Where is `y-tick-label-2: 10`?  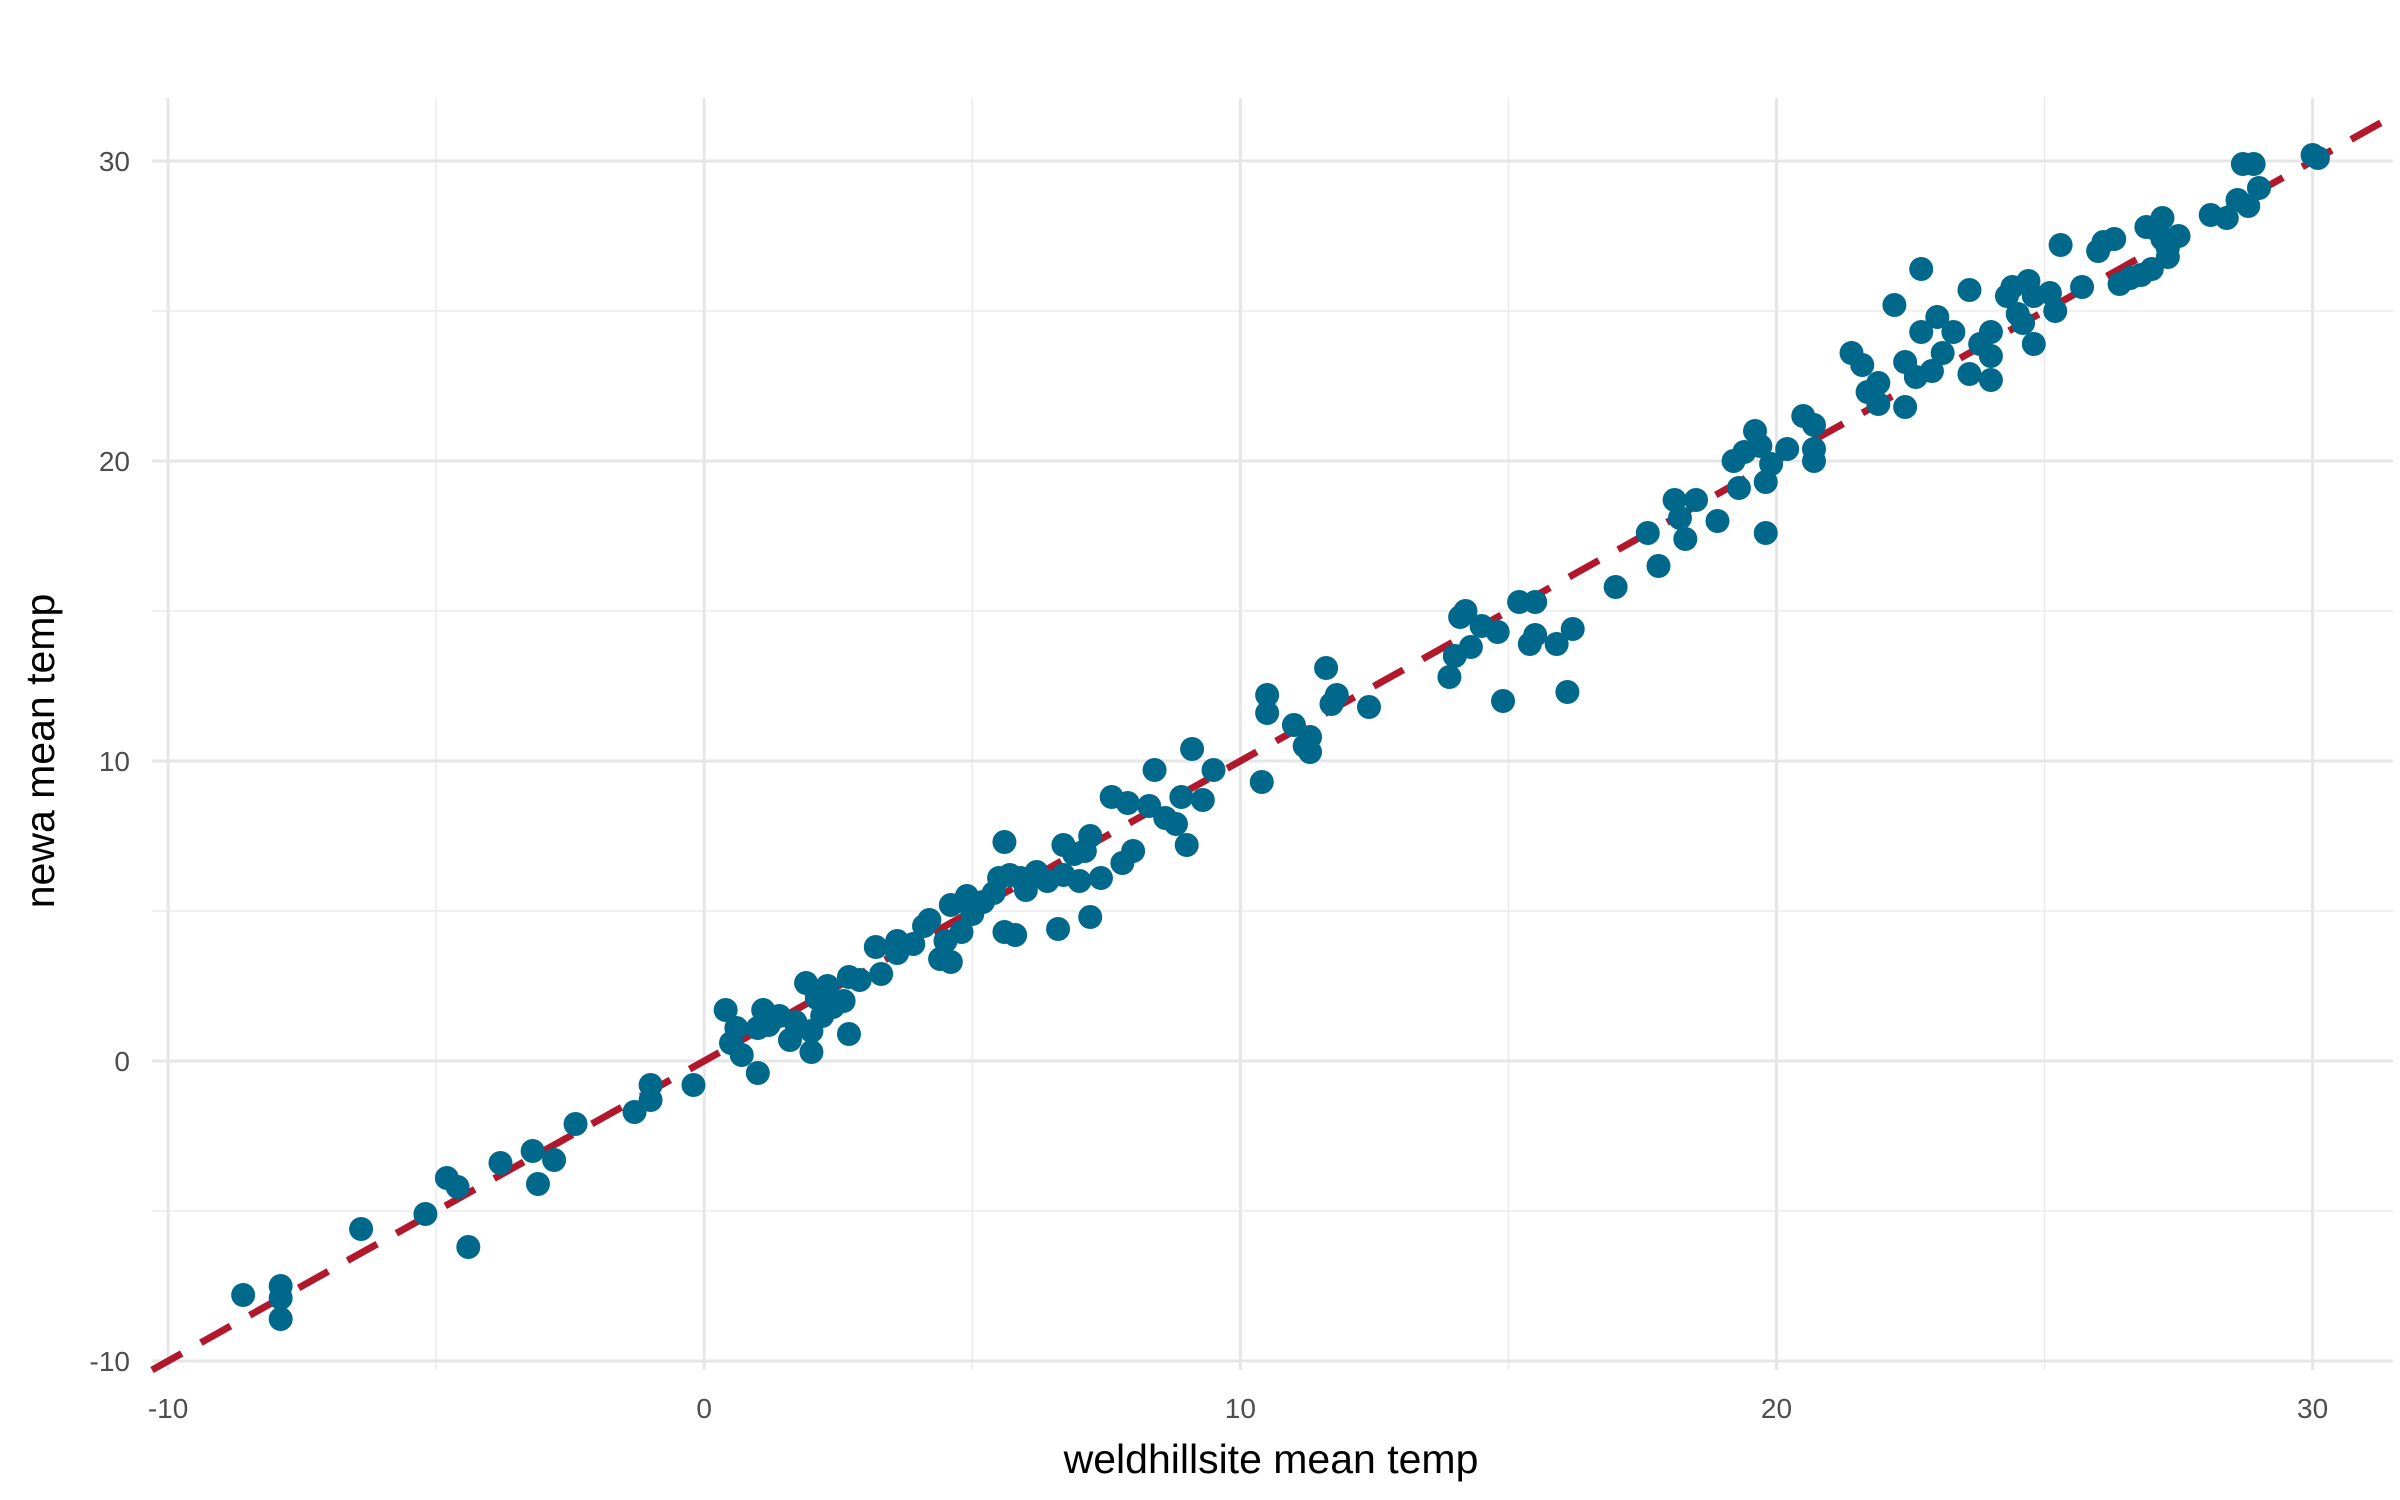
y-tick-label-2: 10 is located at coordinates (114, 761).